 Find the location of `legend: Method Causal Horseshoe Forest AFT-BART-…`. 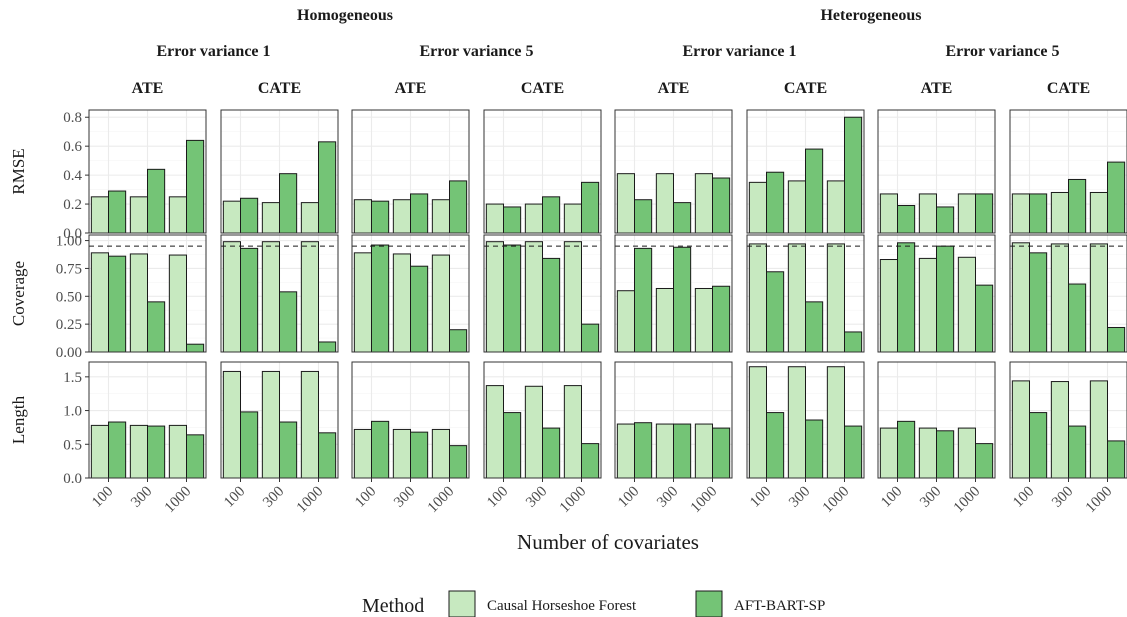

legend: Method Causal Horseshoe Forest AFT-BART-… is located at coordinates (593, 603).